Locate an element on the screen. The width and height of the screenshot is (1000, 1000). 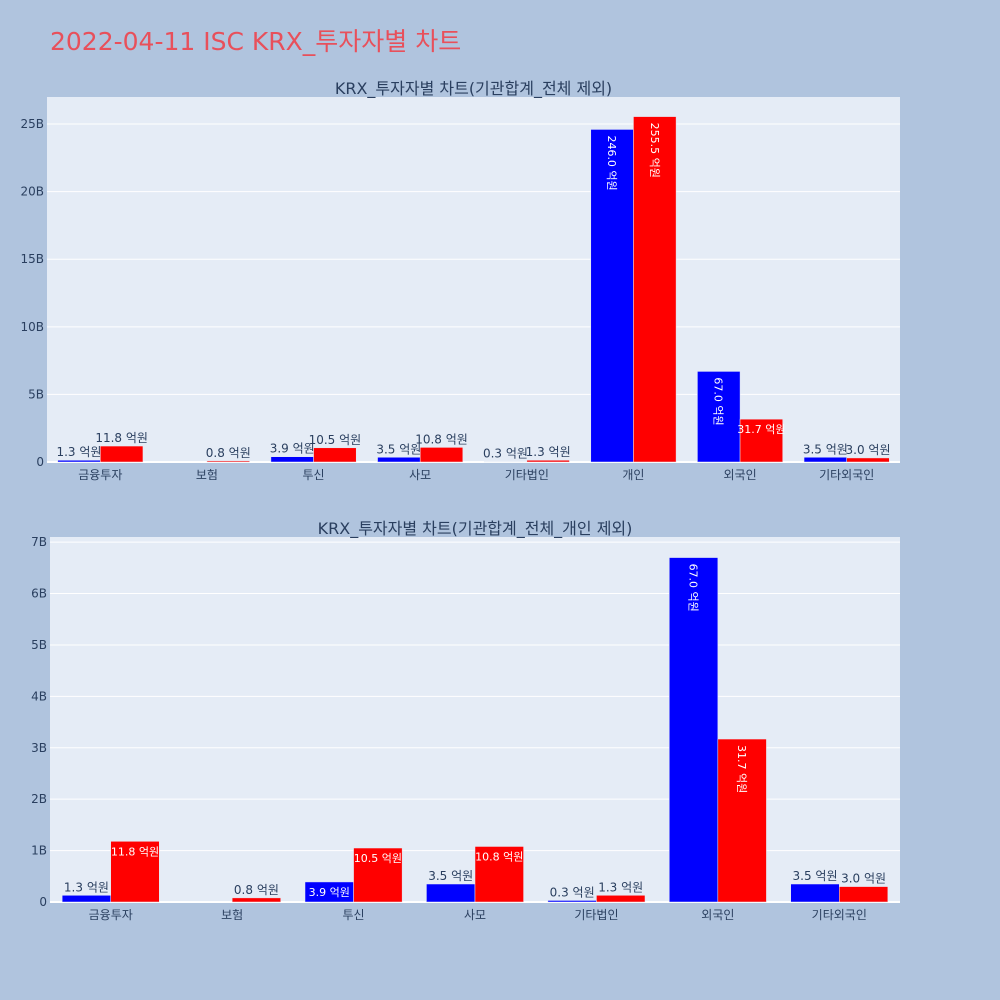
y-tick-label: 4B is located at coordinates (39, 696).